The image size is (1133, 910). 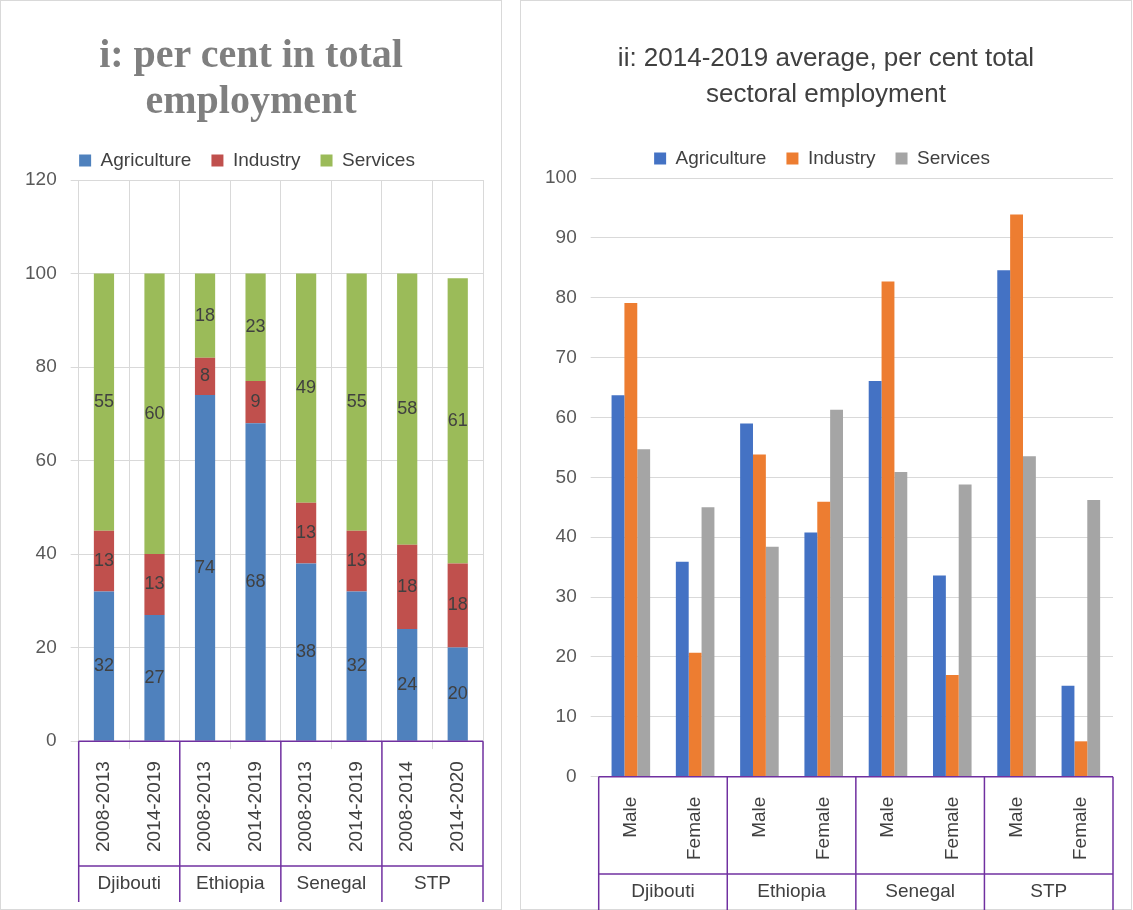 I want to click on legend-label: Industry, so click(x=267, y=159).